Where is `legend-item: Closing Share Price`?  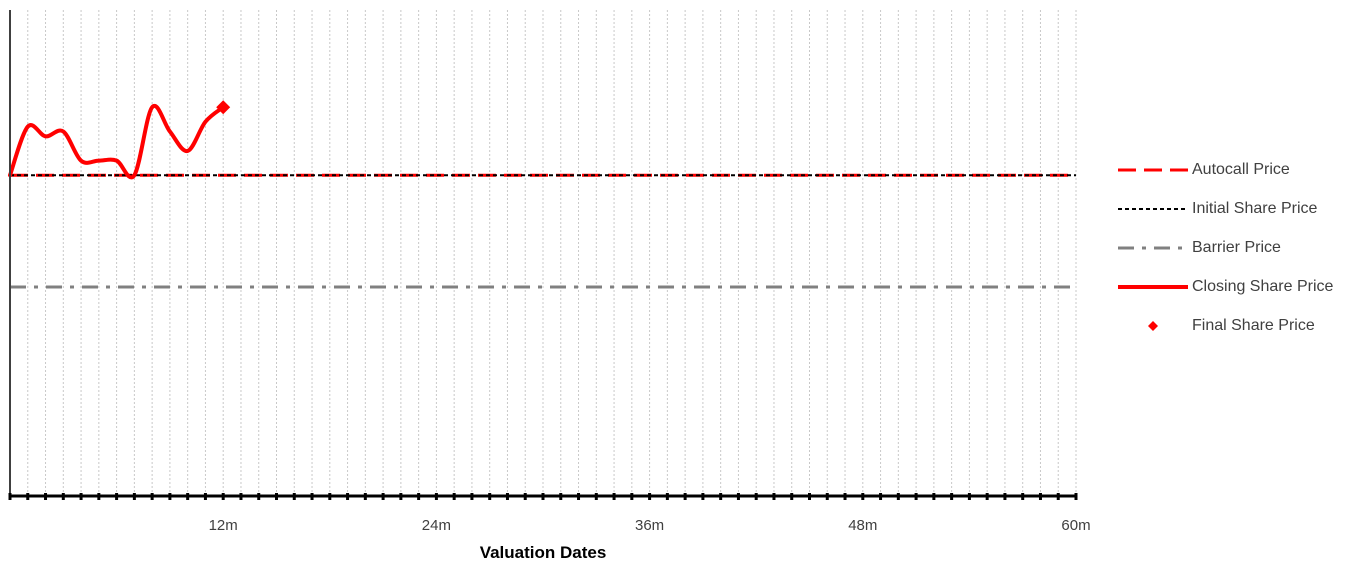 legend-item: Closing Share Price is located at coordinates (1240, 287).